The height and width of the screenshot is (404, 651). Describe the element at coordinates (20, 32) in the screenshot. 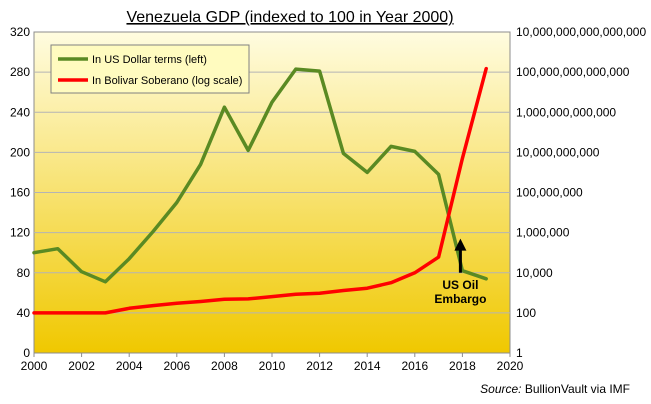

I see `left-tick-label: 320` at that location.